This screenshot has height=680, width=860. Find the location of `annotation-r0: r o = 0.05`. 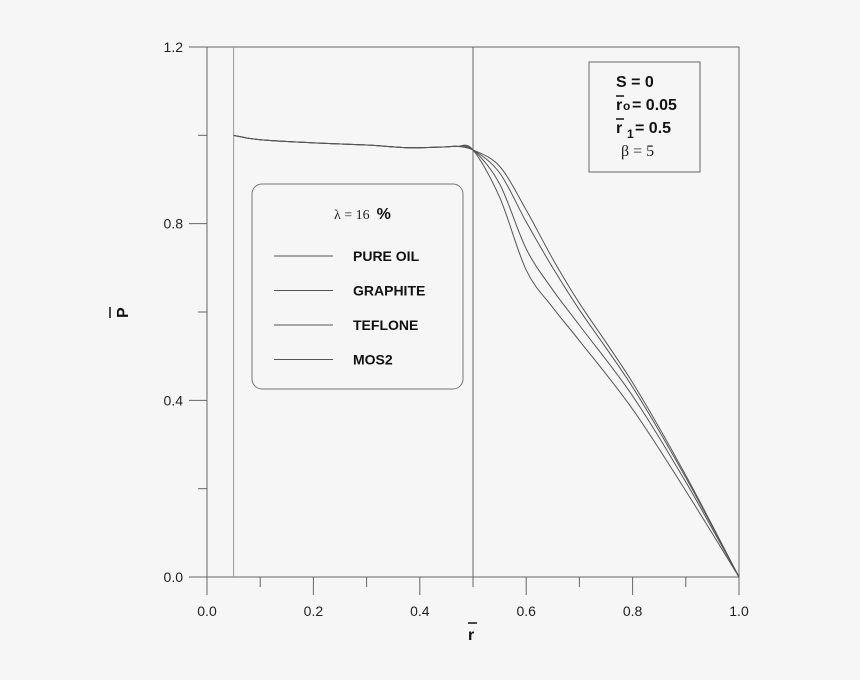

annotation-r0: r o = 0.05 is located at coordinates (646, 104).